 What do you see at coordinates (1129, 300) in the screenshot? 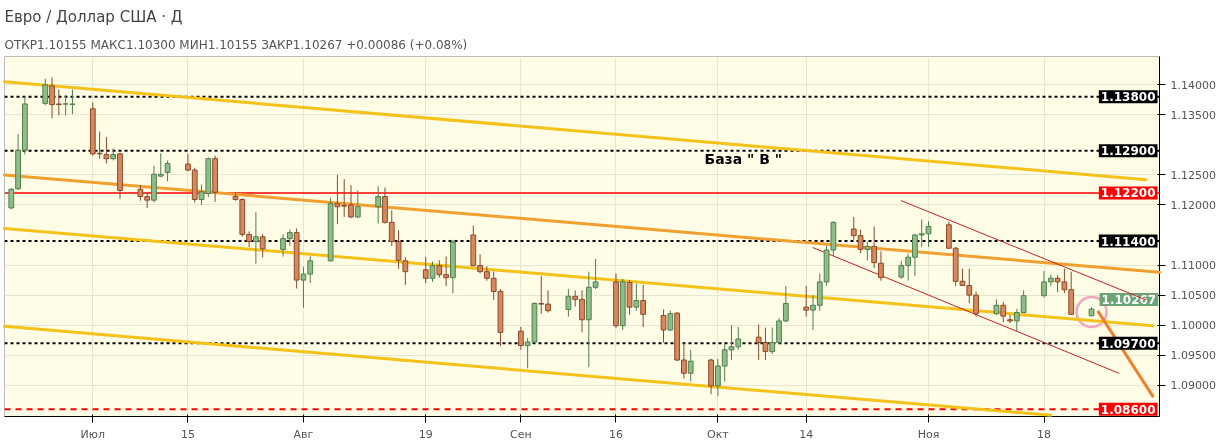
I see `annotation: 1.10267` at bounding box center [1129, 300].